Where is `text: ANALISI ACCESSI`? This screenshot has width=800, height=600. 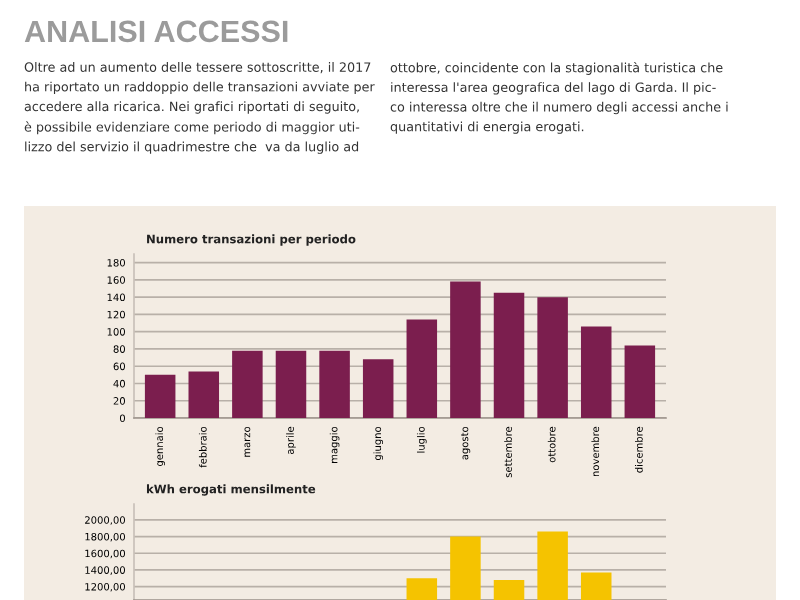 text: ANALISI ACCESSI is located at coordinates (156, 31).